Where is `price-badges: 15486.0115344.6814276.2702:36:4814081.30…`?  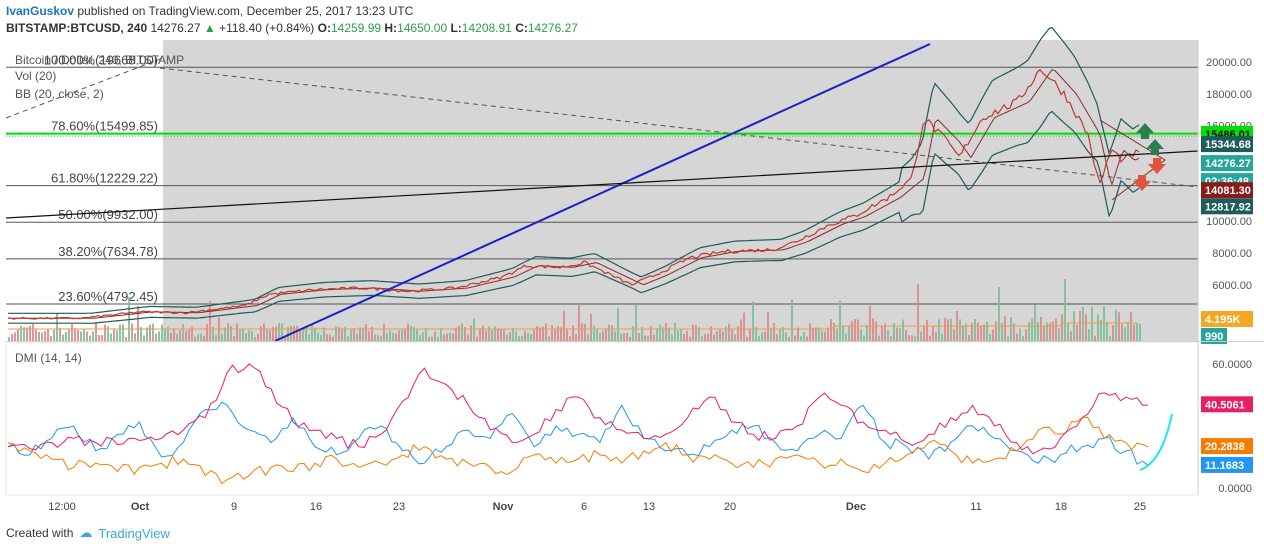
price-badges: 15486.0115344.6814276.2702:36:4814081.30… is located at coordinates (1227, 299).